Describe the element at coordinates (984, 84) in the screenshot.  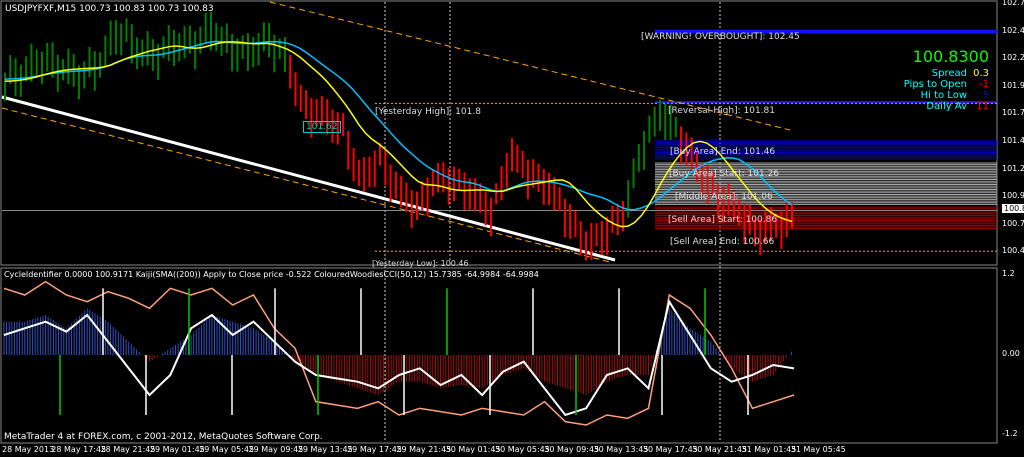
I see `info-value: -1` at that location.